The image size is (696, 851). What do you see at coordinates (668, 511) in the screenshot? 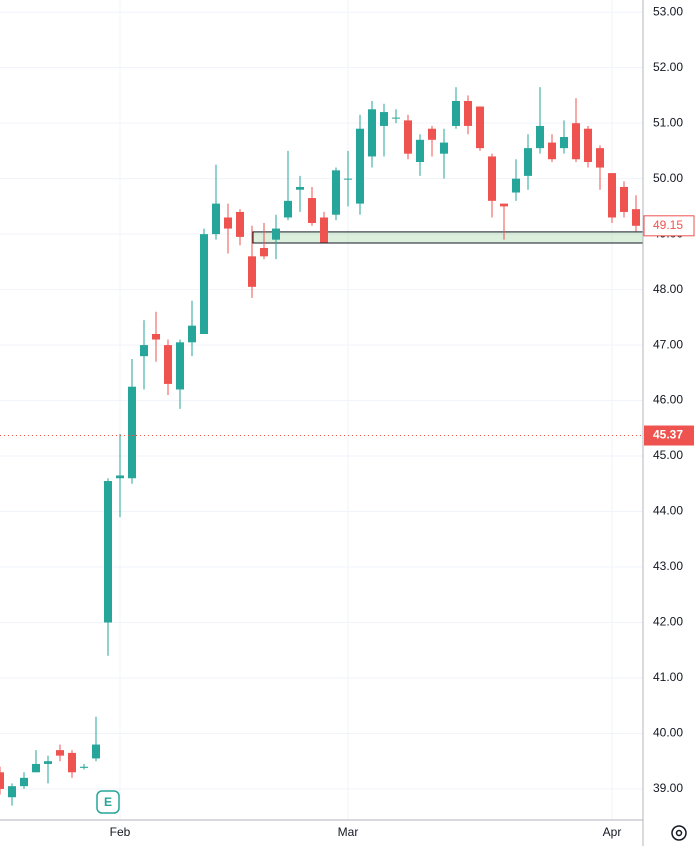
I see `y-tick-label: 44.00` at bounding box center [668, 511].